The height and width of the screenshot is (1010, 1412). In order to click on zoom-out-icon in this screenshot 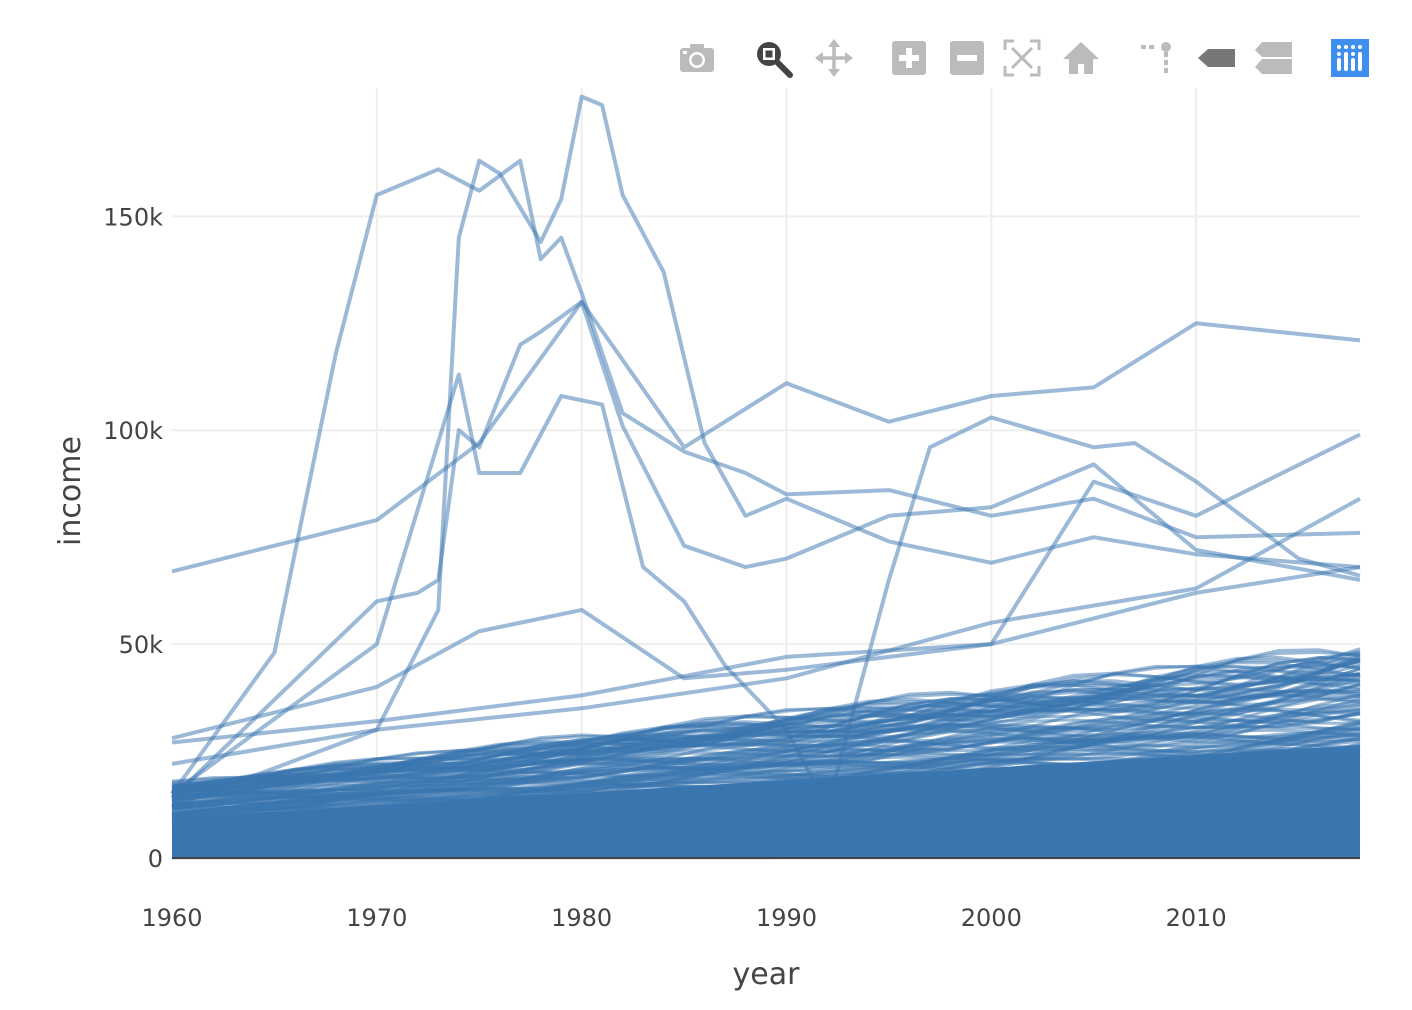, I will do `click(967, 58)`.